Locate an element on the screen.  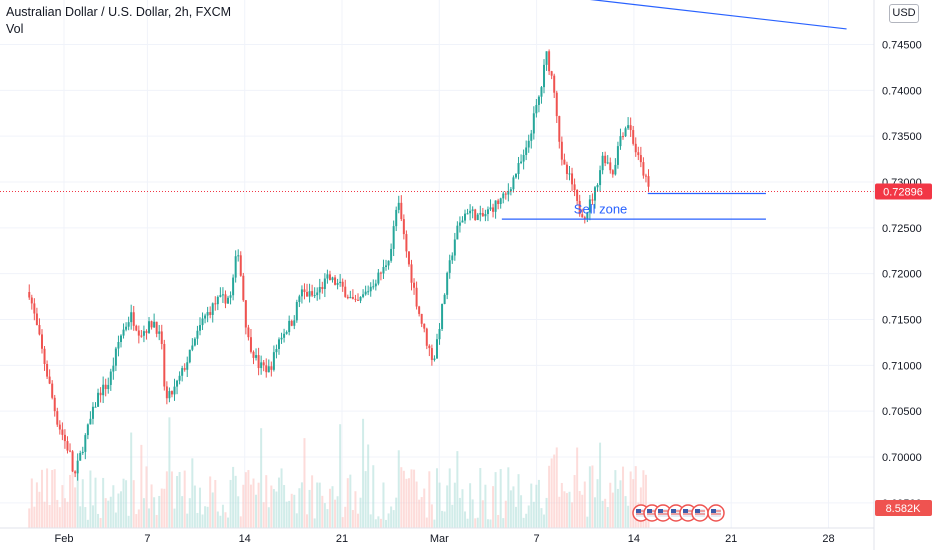
price-tick-label: 0.70000 is located at coordinates (902, 458).